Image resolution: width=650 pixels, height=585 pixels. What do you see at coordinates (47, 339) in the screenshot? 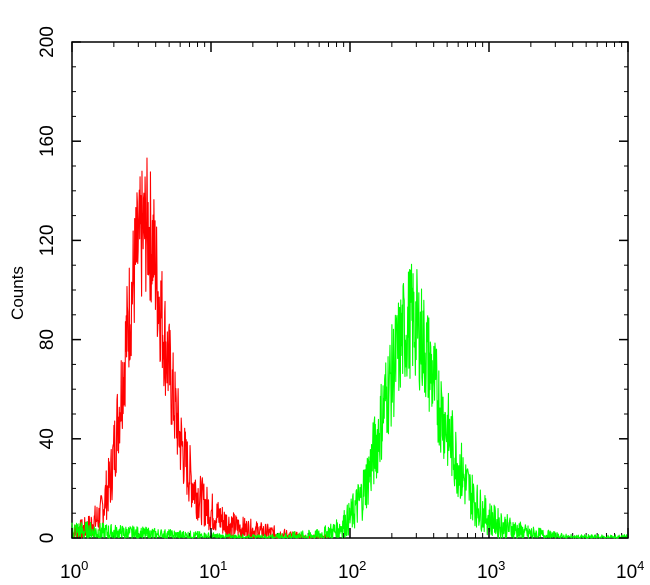
I see `y-tick-label: 80` at bounding box center [47, 339].